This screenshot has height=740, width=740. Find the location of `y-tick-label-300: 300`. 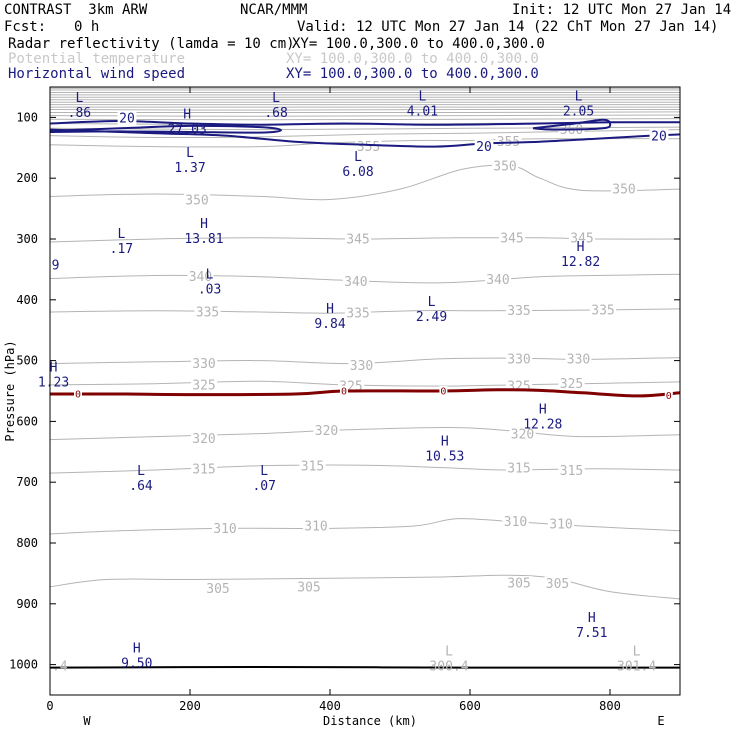

y-tick-label-300: 300 is located at coordinates (27, 239).